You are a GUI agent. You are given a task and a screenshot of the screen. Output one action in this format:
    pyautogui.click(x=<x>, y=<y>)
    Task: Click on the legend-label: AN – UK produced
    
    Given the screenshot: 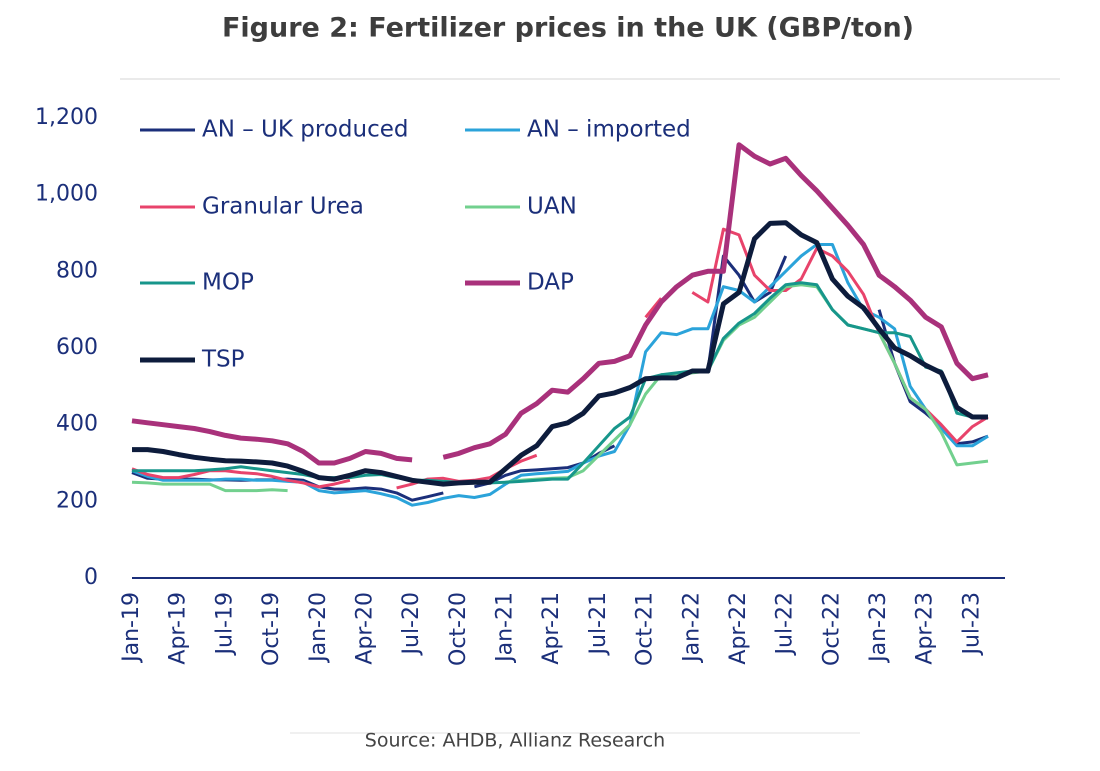 What is the action you would take?
    pyautogui.click(x=305, y=130)
    